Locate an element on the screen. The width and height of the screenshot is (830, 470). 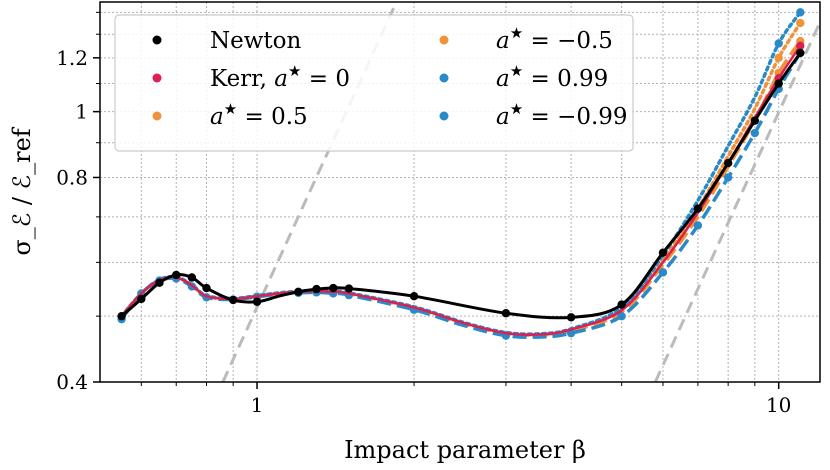
legend-label: a★ = −0.99 is located at coordinates (562, 115).